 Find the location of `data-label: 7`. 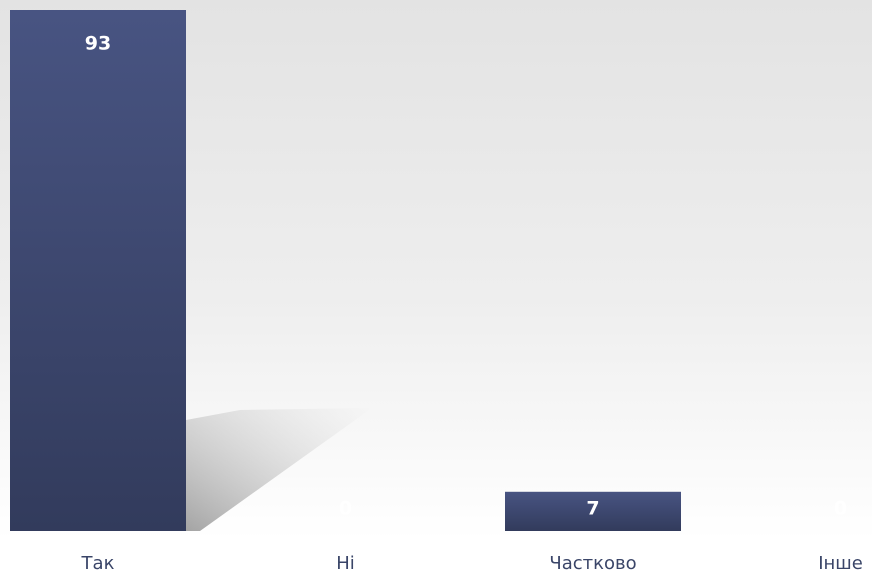

data-label: 7 is located at coordinates (592, 509).